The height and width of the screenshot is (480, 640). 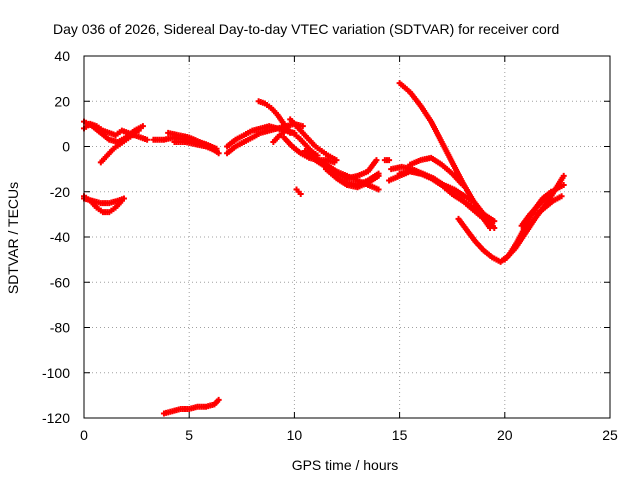 I want to click on y-tick-label: -60, so click(x=60, y=282).